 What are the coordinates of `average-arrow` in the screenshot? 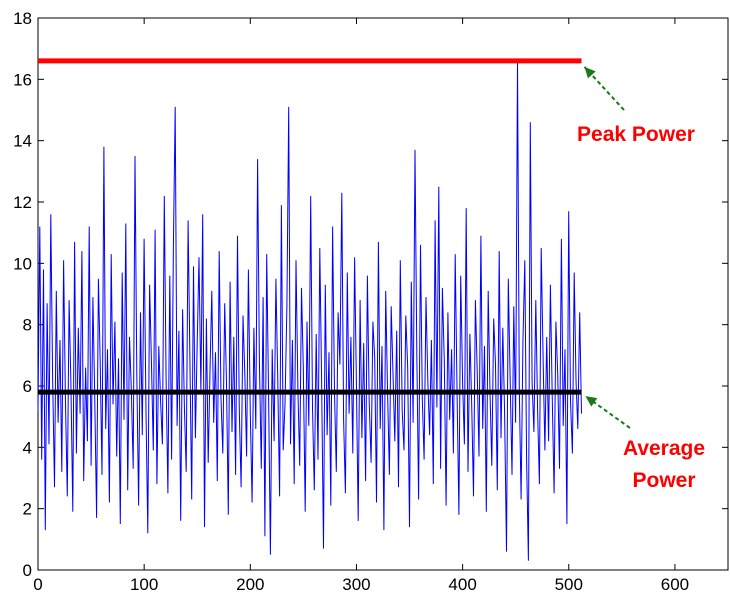 It's located at (607, 412).